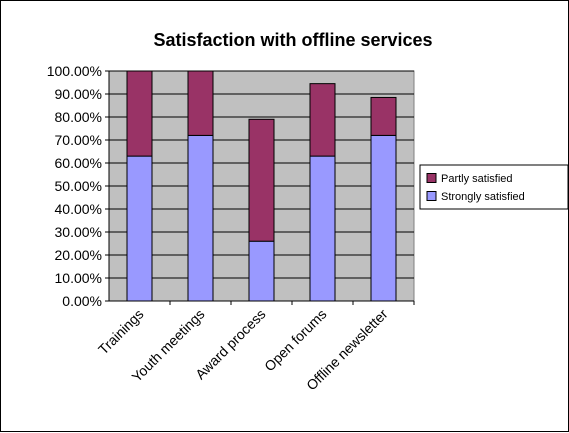 This screenshot has height=433, width=569. I want to click on legend-label: Partly satisfied, so click(477, 179).